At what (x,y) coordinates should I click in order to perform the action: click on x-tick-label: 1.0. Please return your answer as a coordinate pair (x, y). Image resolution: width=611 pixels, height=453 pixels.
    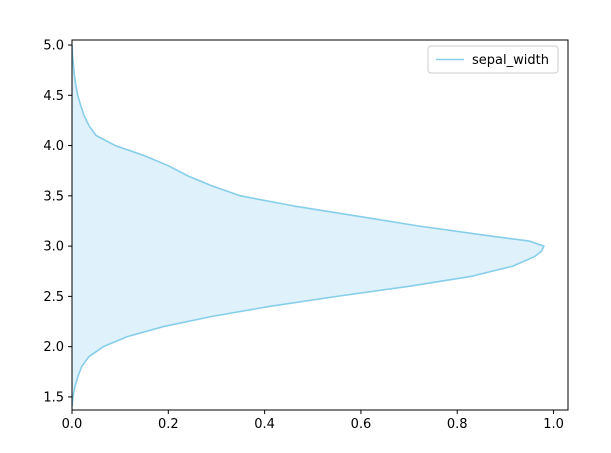
    Looking at the image, I should click on (553, 424).